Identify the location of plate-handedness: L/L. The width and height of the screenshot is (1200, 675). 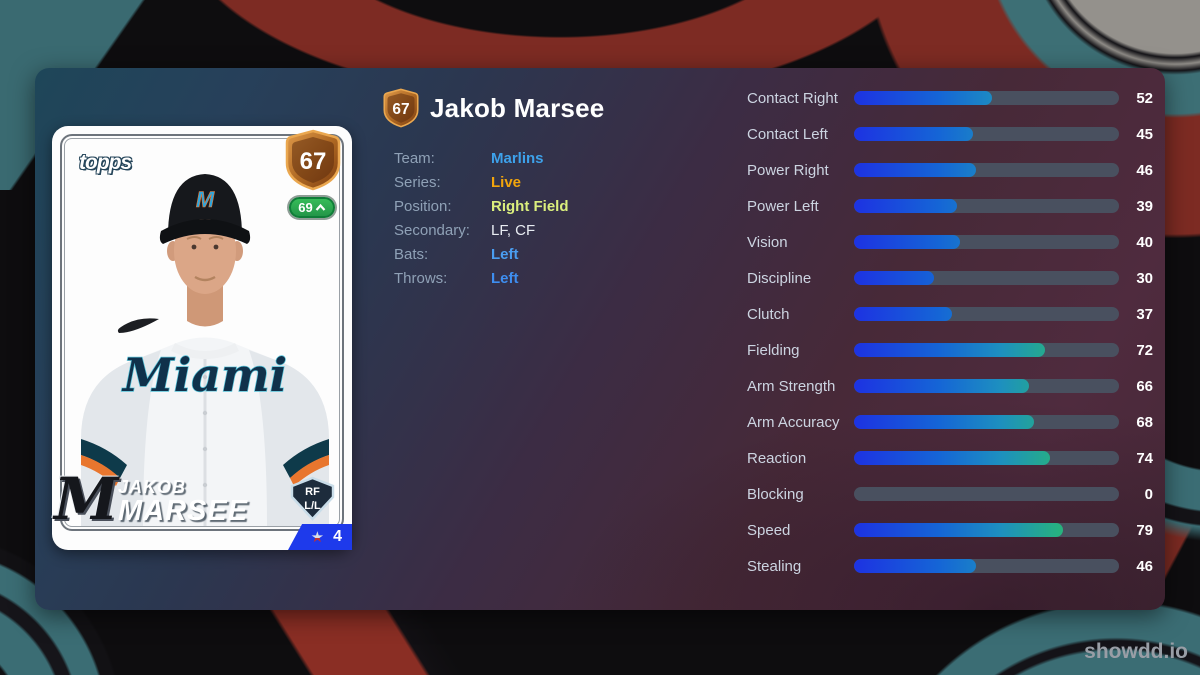
(312, 506).